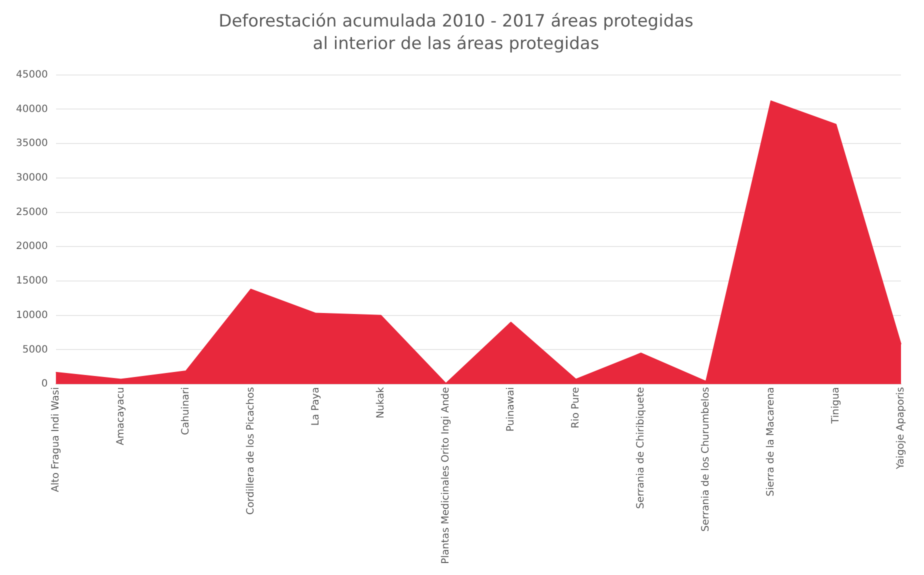 This screenshot has height=575, width=924. What do you see at coordinates (32, 74) in the screenshot?
I see `y-tick-label: 45000` at bounding box center [32, 74].